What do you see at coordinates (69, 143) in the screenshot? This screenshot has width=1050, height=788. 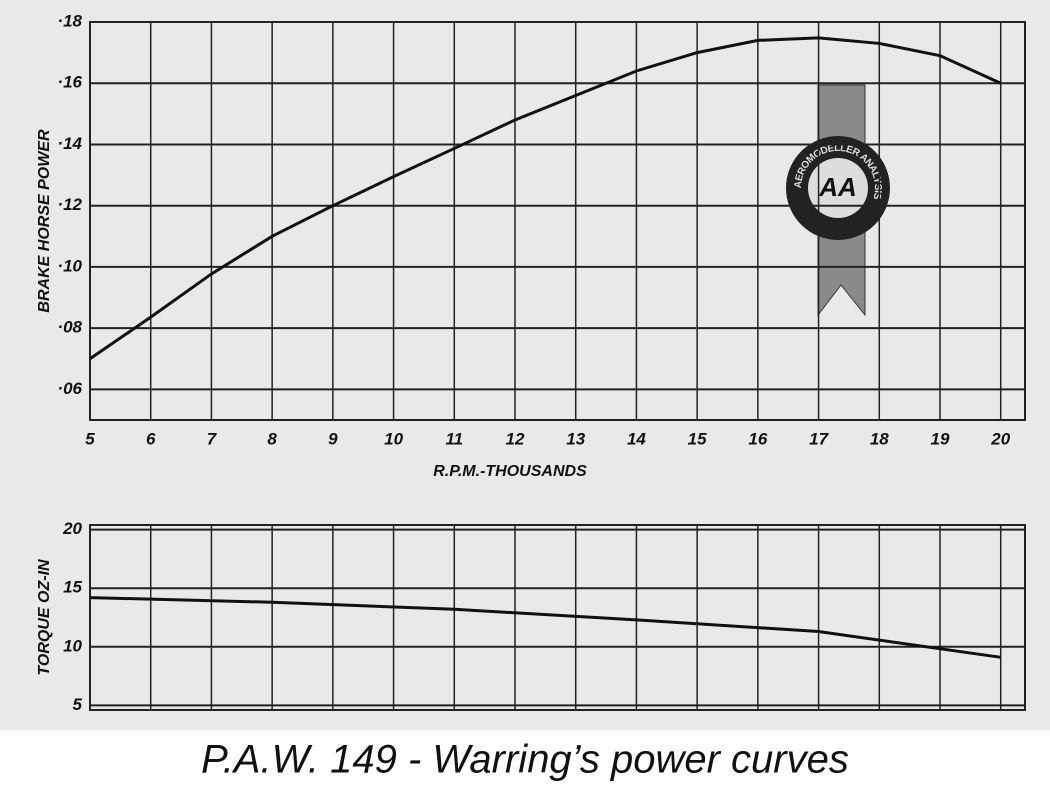 I see `y-tick-label: ·14` at bounding box center [69, 143].